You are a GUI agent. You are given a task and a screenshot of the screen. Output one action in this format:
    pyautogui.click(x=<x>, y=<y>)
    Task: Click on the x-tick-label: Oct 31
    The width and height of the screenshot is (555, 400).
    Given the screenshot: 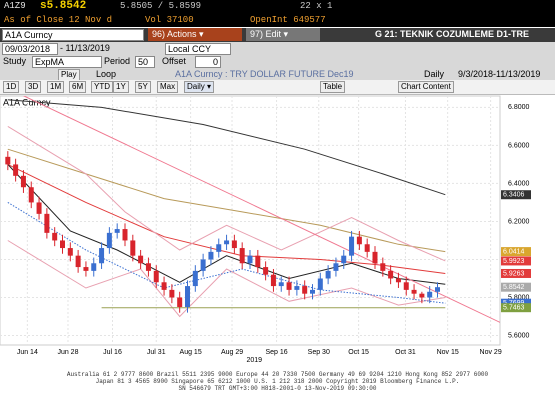 What is the action you would take?
    pyautogui.click(x=405, y=352)
    